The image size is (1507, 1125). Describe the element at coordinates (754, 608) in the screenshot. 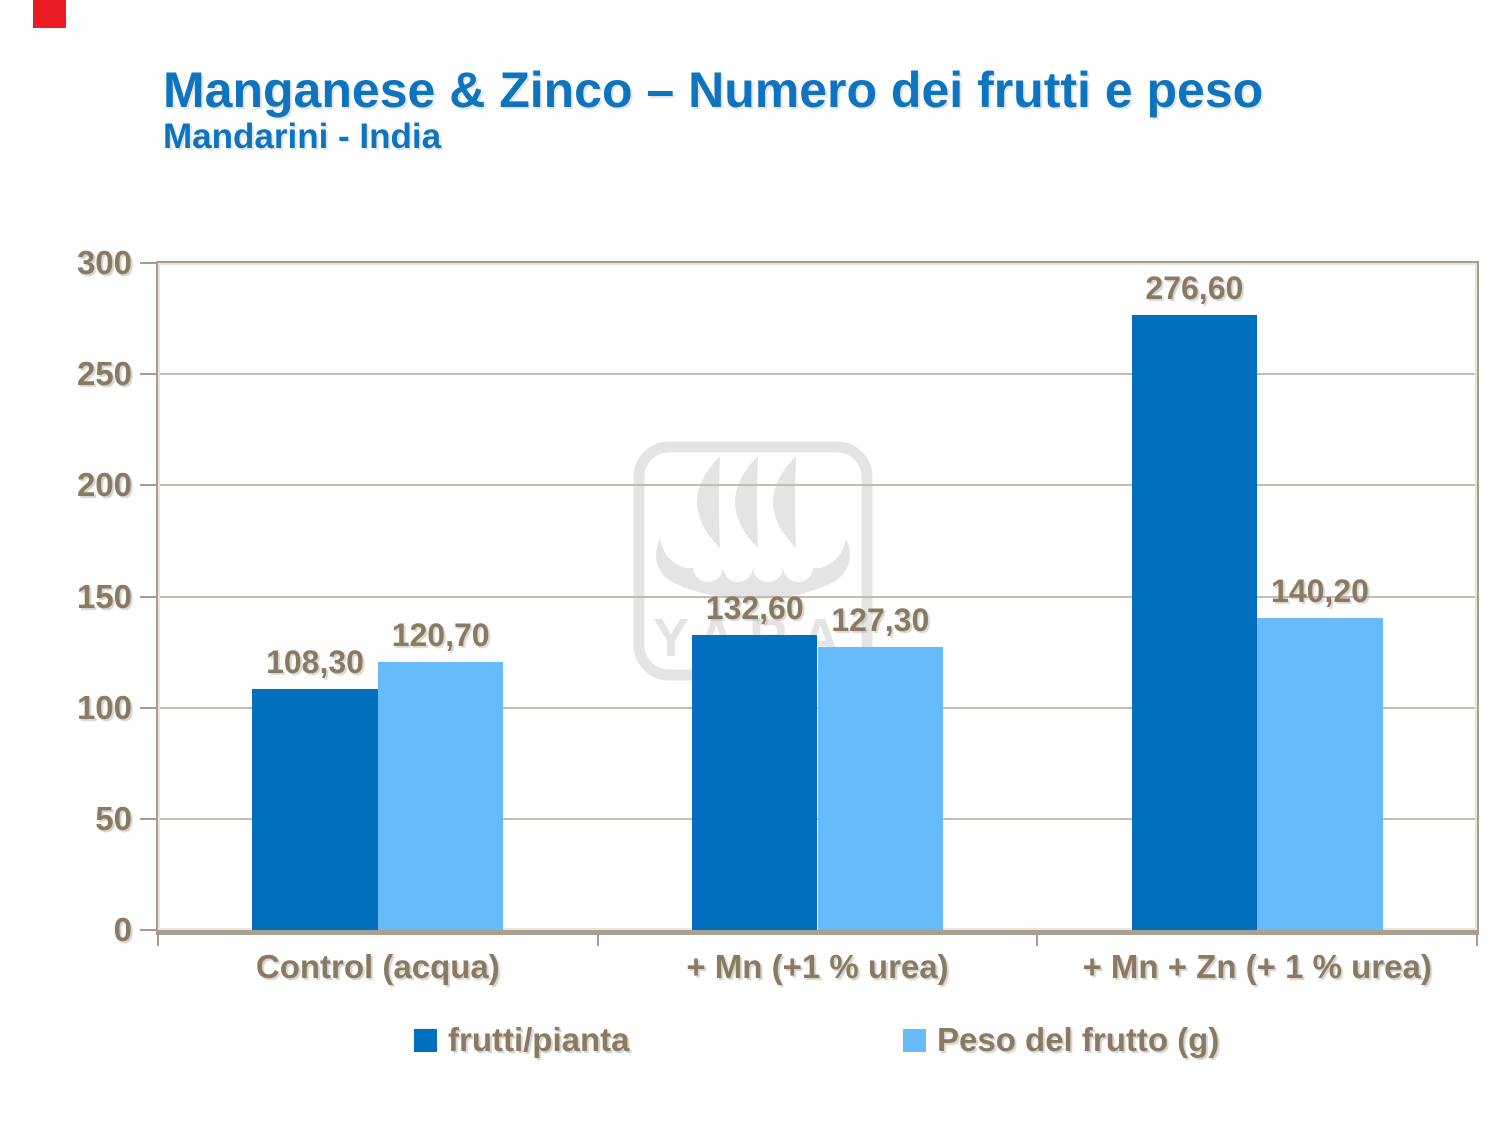

I see `bar-value-label-series1-cat2: 132,60` at that location.